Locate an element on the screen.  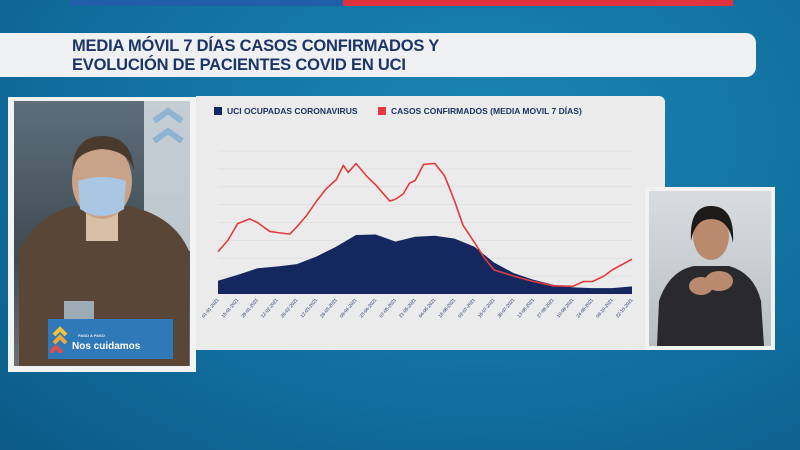
uci-area is located at coordinates (425, 264).